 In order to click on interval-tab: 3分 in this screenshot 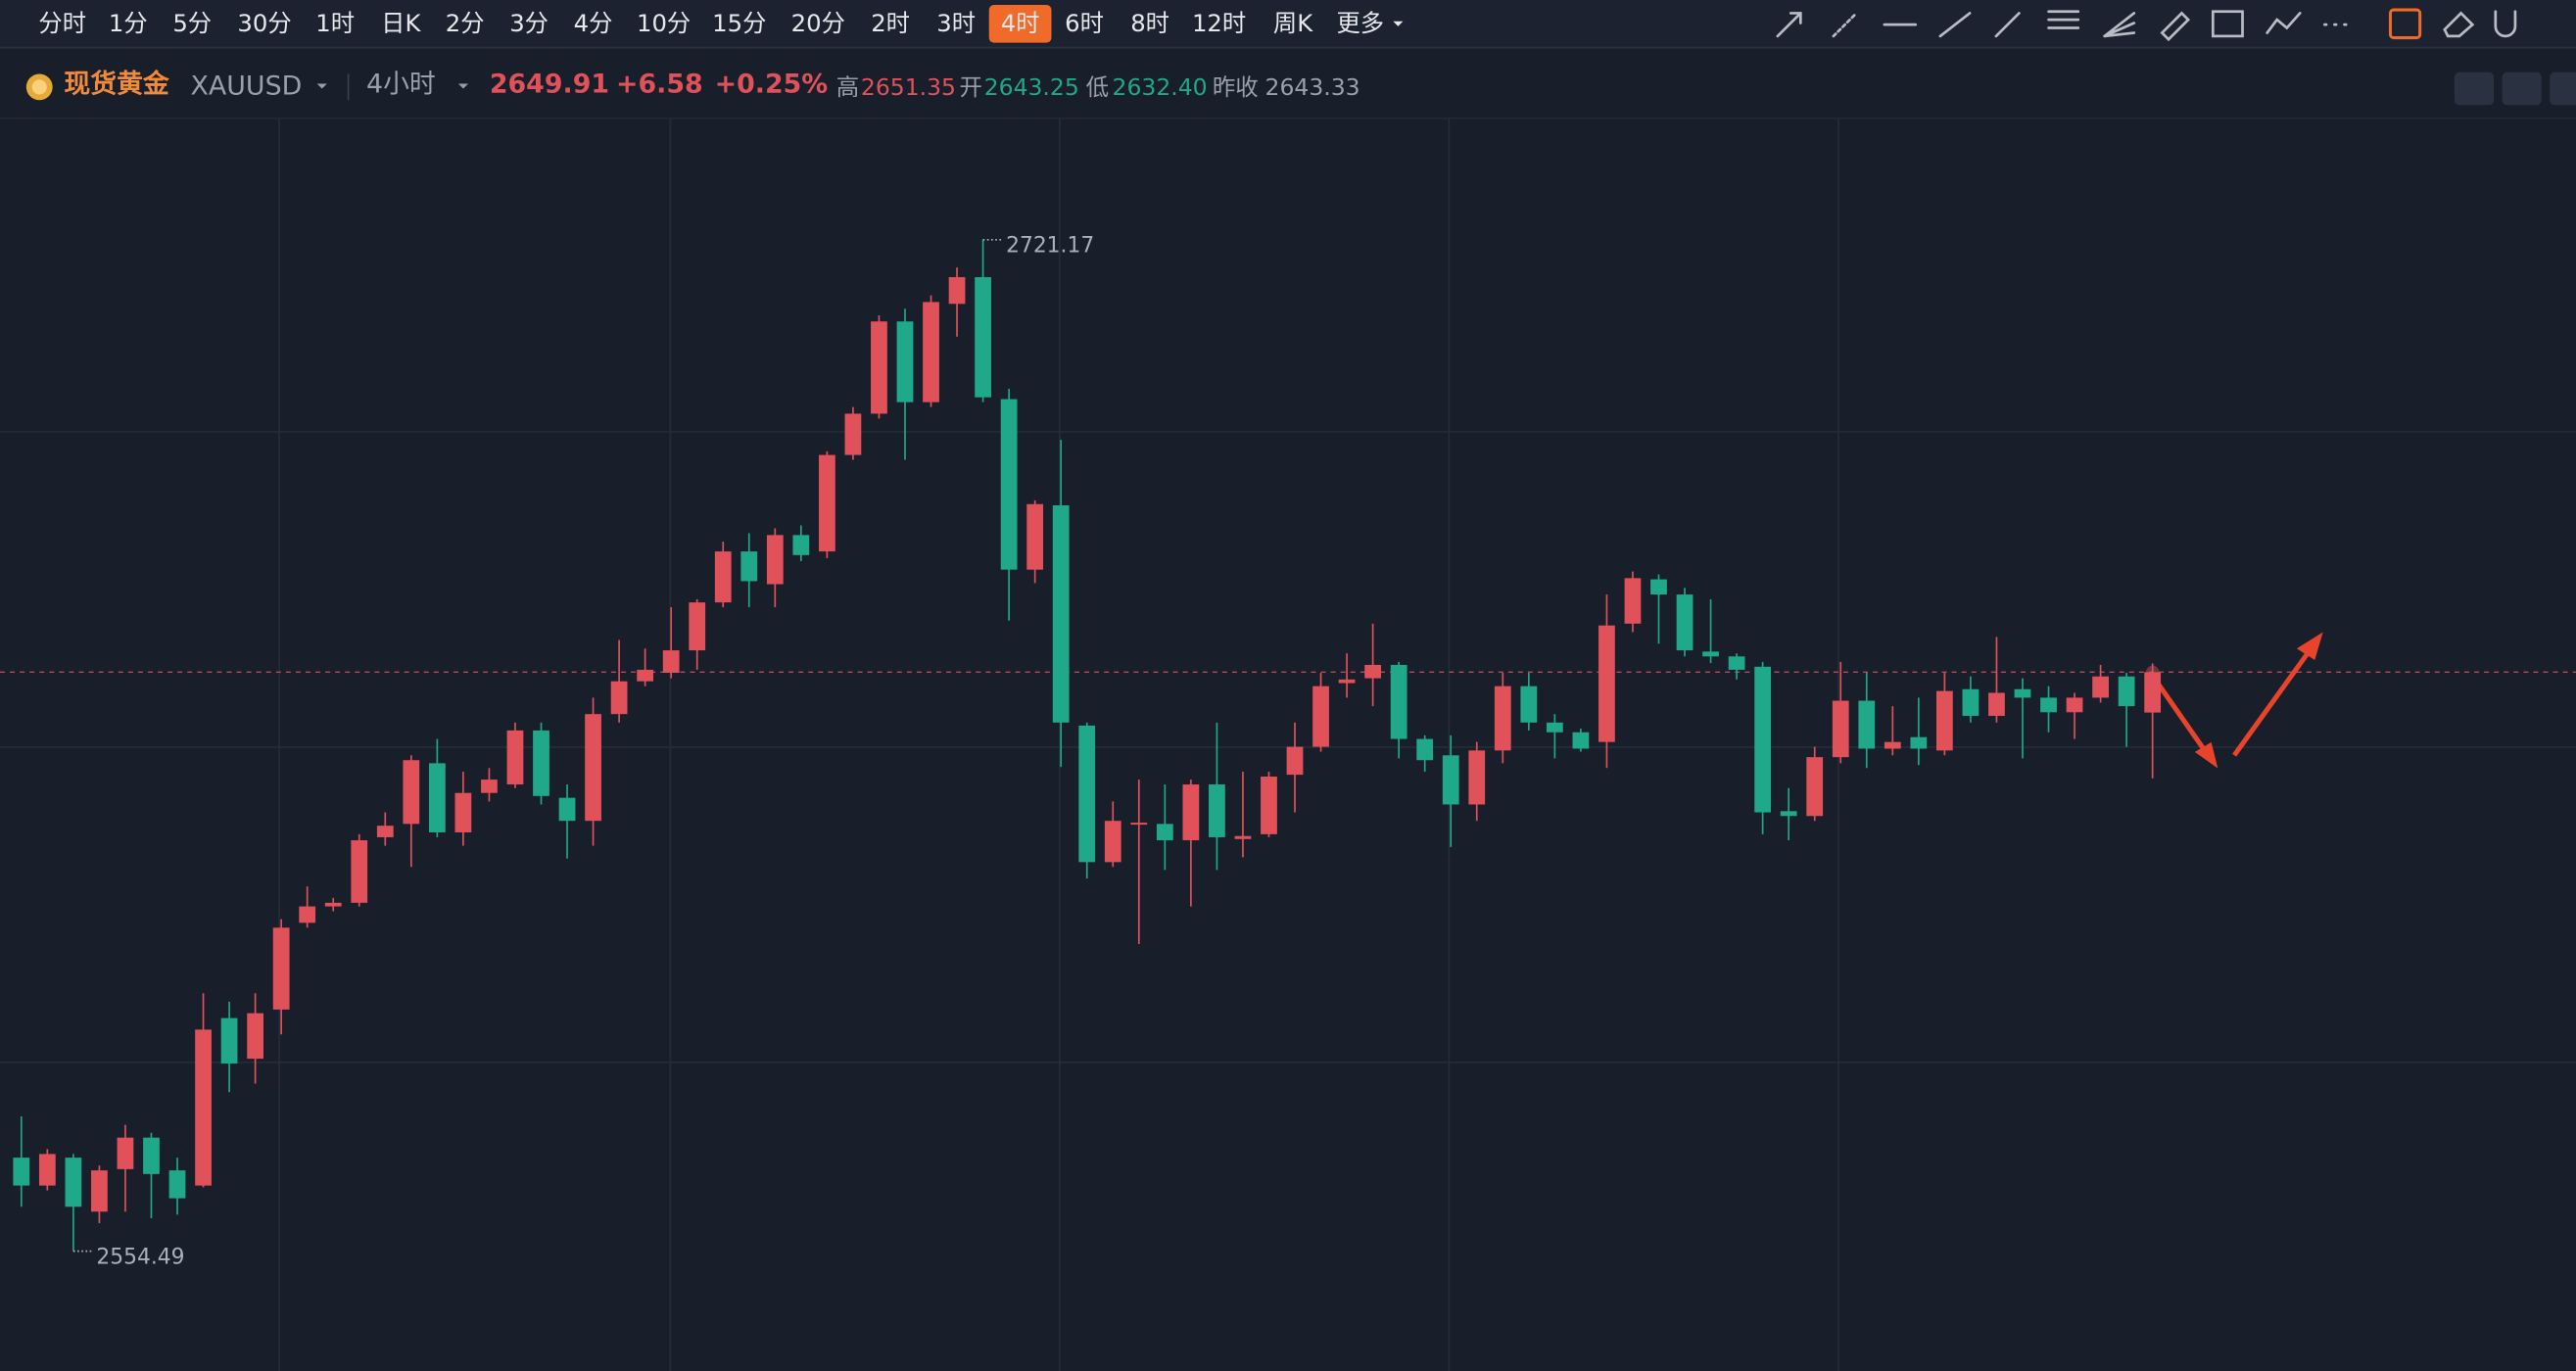, I will do `click(529, 23)`.